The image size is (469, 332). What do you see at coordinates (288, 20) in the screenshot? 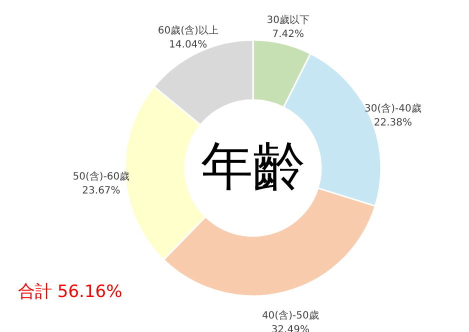
I see `slice-label: 30歲以下` at bounding box center [288, 20].